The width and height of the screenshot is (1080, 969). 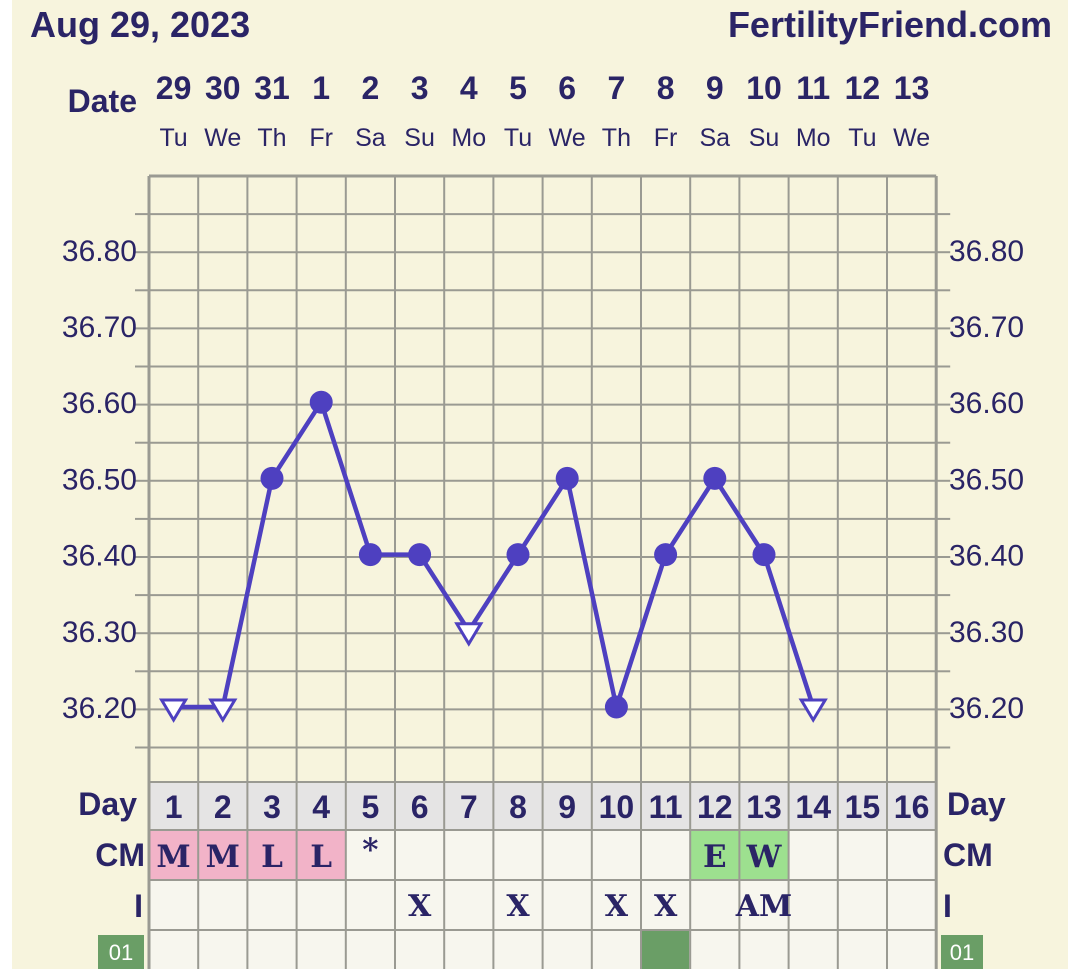 What do you see at coordinates (469, 807) in the screenshot?
I see `day-number: 7` at bounding box center [469, 807].